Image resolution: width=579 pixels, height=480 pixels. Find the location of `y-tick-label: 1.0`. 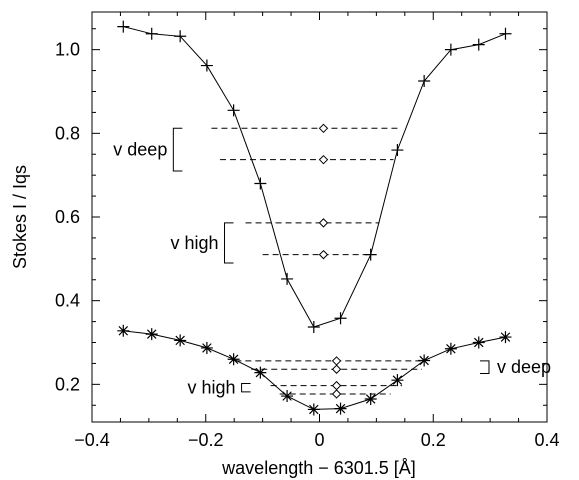

y-tick-label: 1.0 is located at coordinates (67, 50).